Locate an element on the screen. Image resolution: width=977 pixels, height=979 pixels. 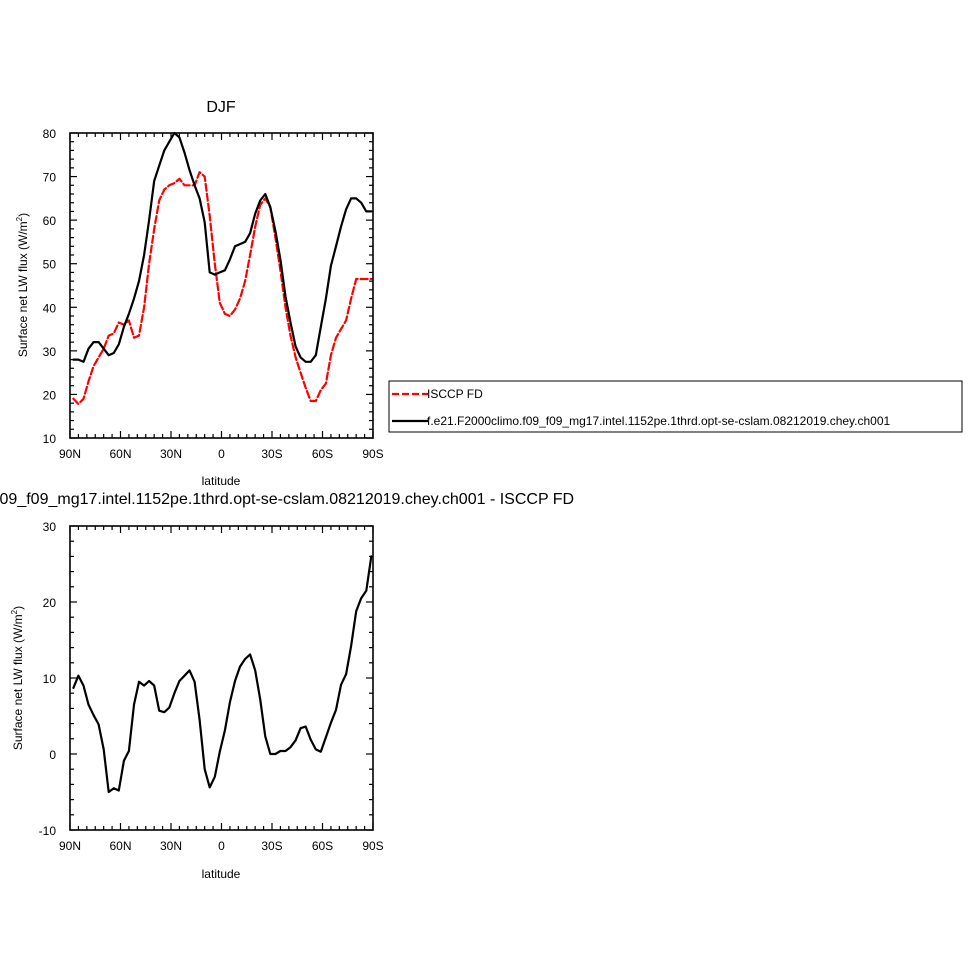
bottom-x-tick-label: 90N is located at coordinates (70, 846).